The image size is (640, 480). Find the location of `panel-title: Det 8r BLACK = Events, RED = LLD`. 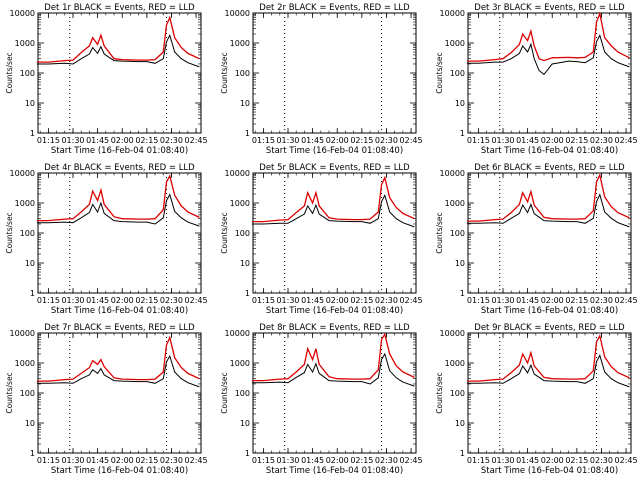

panel-title: Det 8r BLACK = Events, RED = LLD is located at coordinates (334, 328).